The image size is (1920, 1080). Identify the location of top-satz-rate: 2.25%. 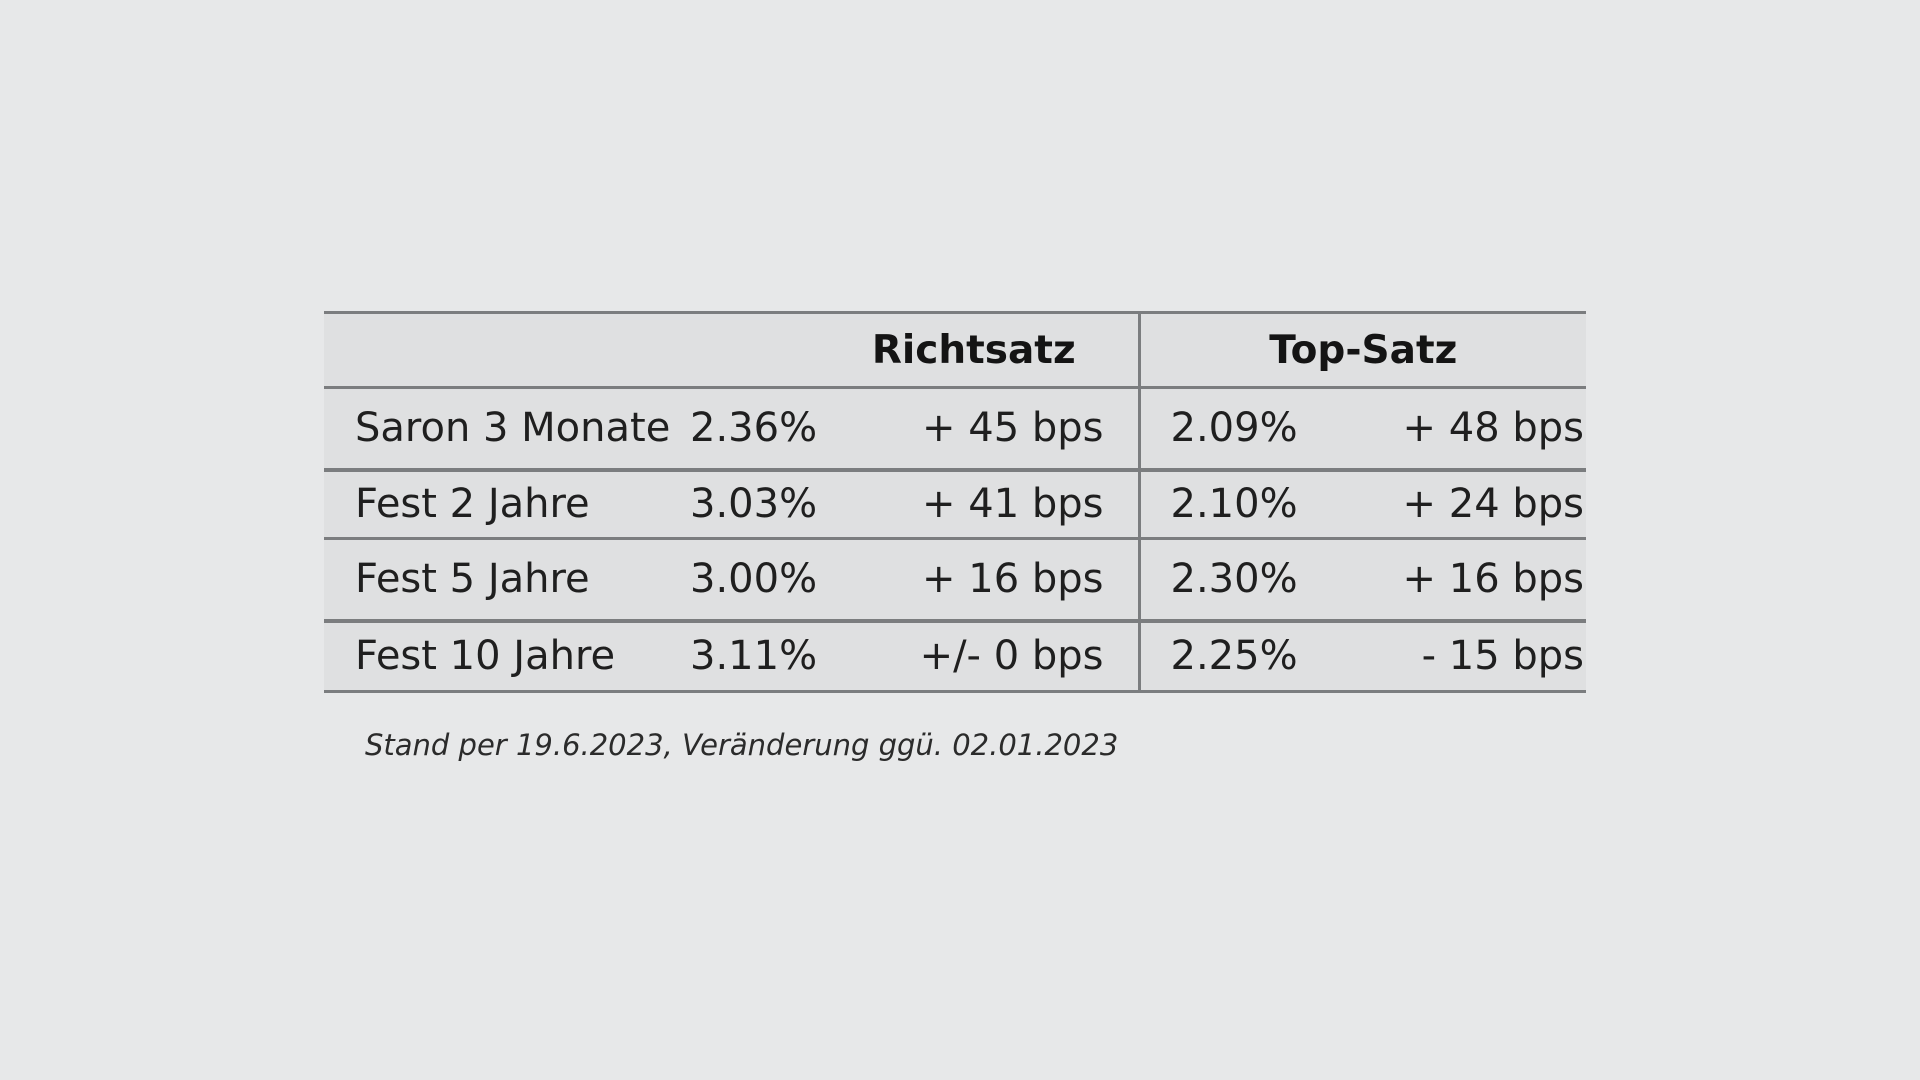
(1255, 656).